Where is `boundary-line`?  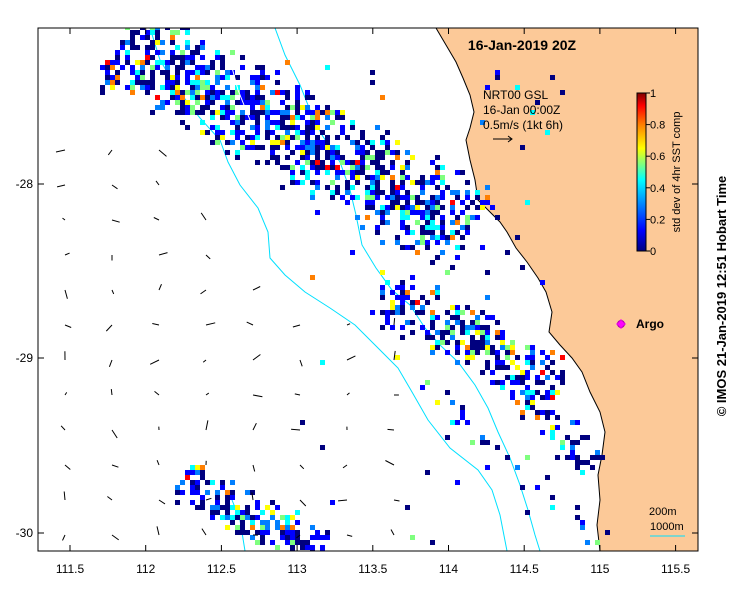 boundary-line is located at coordinates (237, 77).